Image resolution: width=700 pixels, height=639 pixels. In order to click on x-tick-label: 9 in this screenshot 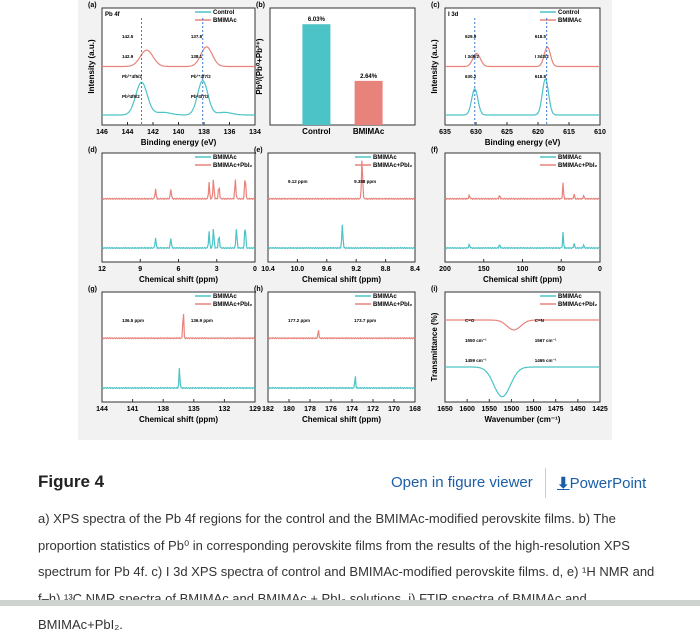, I will do `click(140, 269)`.